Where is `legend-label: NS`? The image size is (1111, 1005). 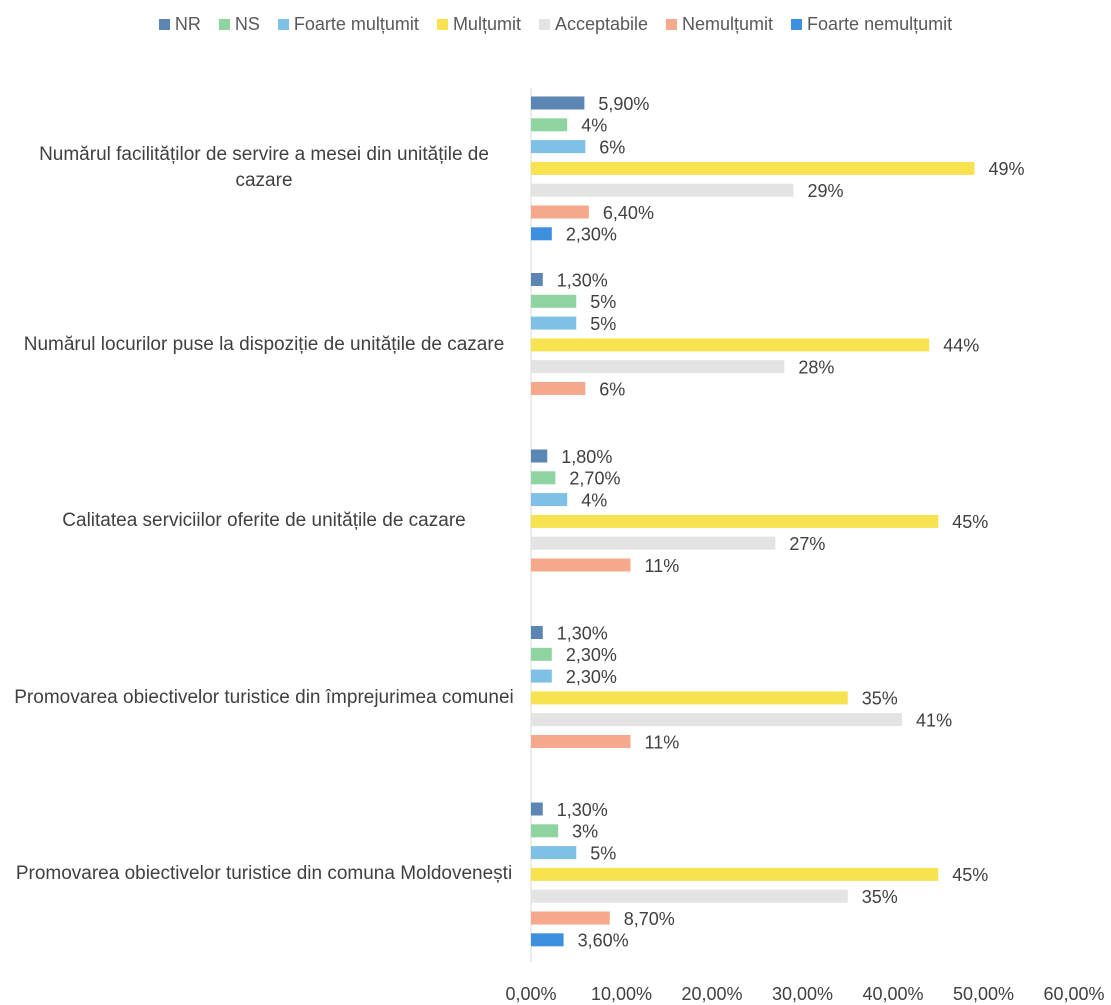 legend-label: NS is located at coordinates (247, 24).